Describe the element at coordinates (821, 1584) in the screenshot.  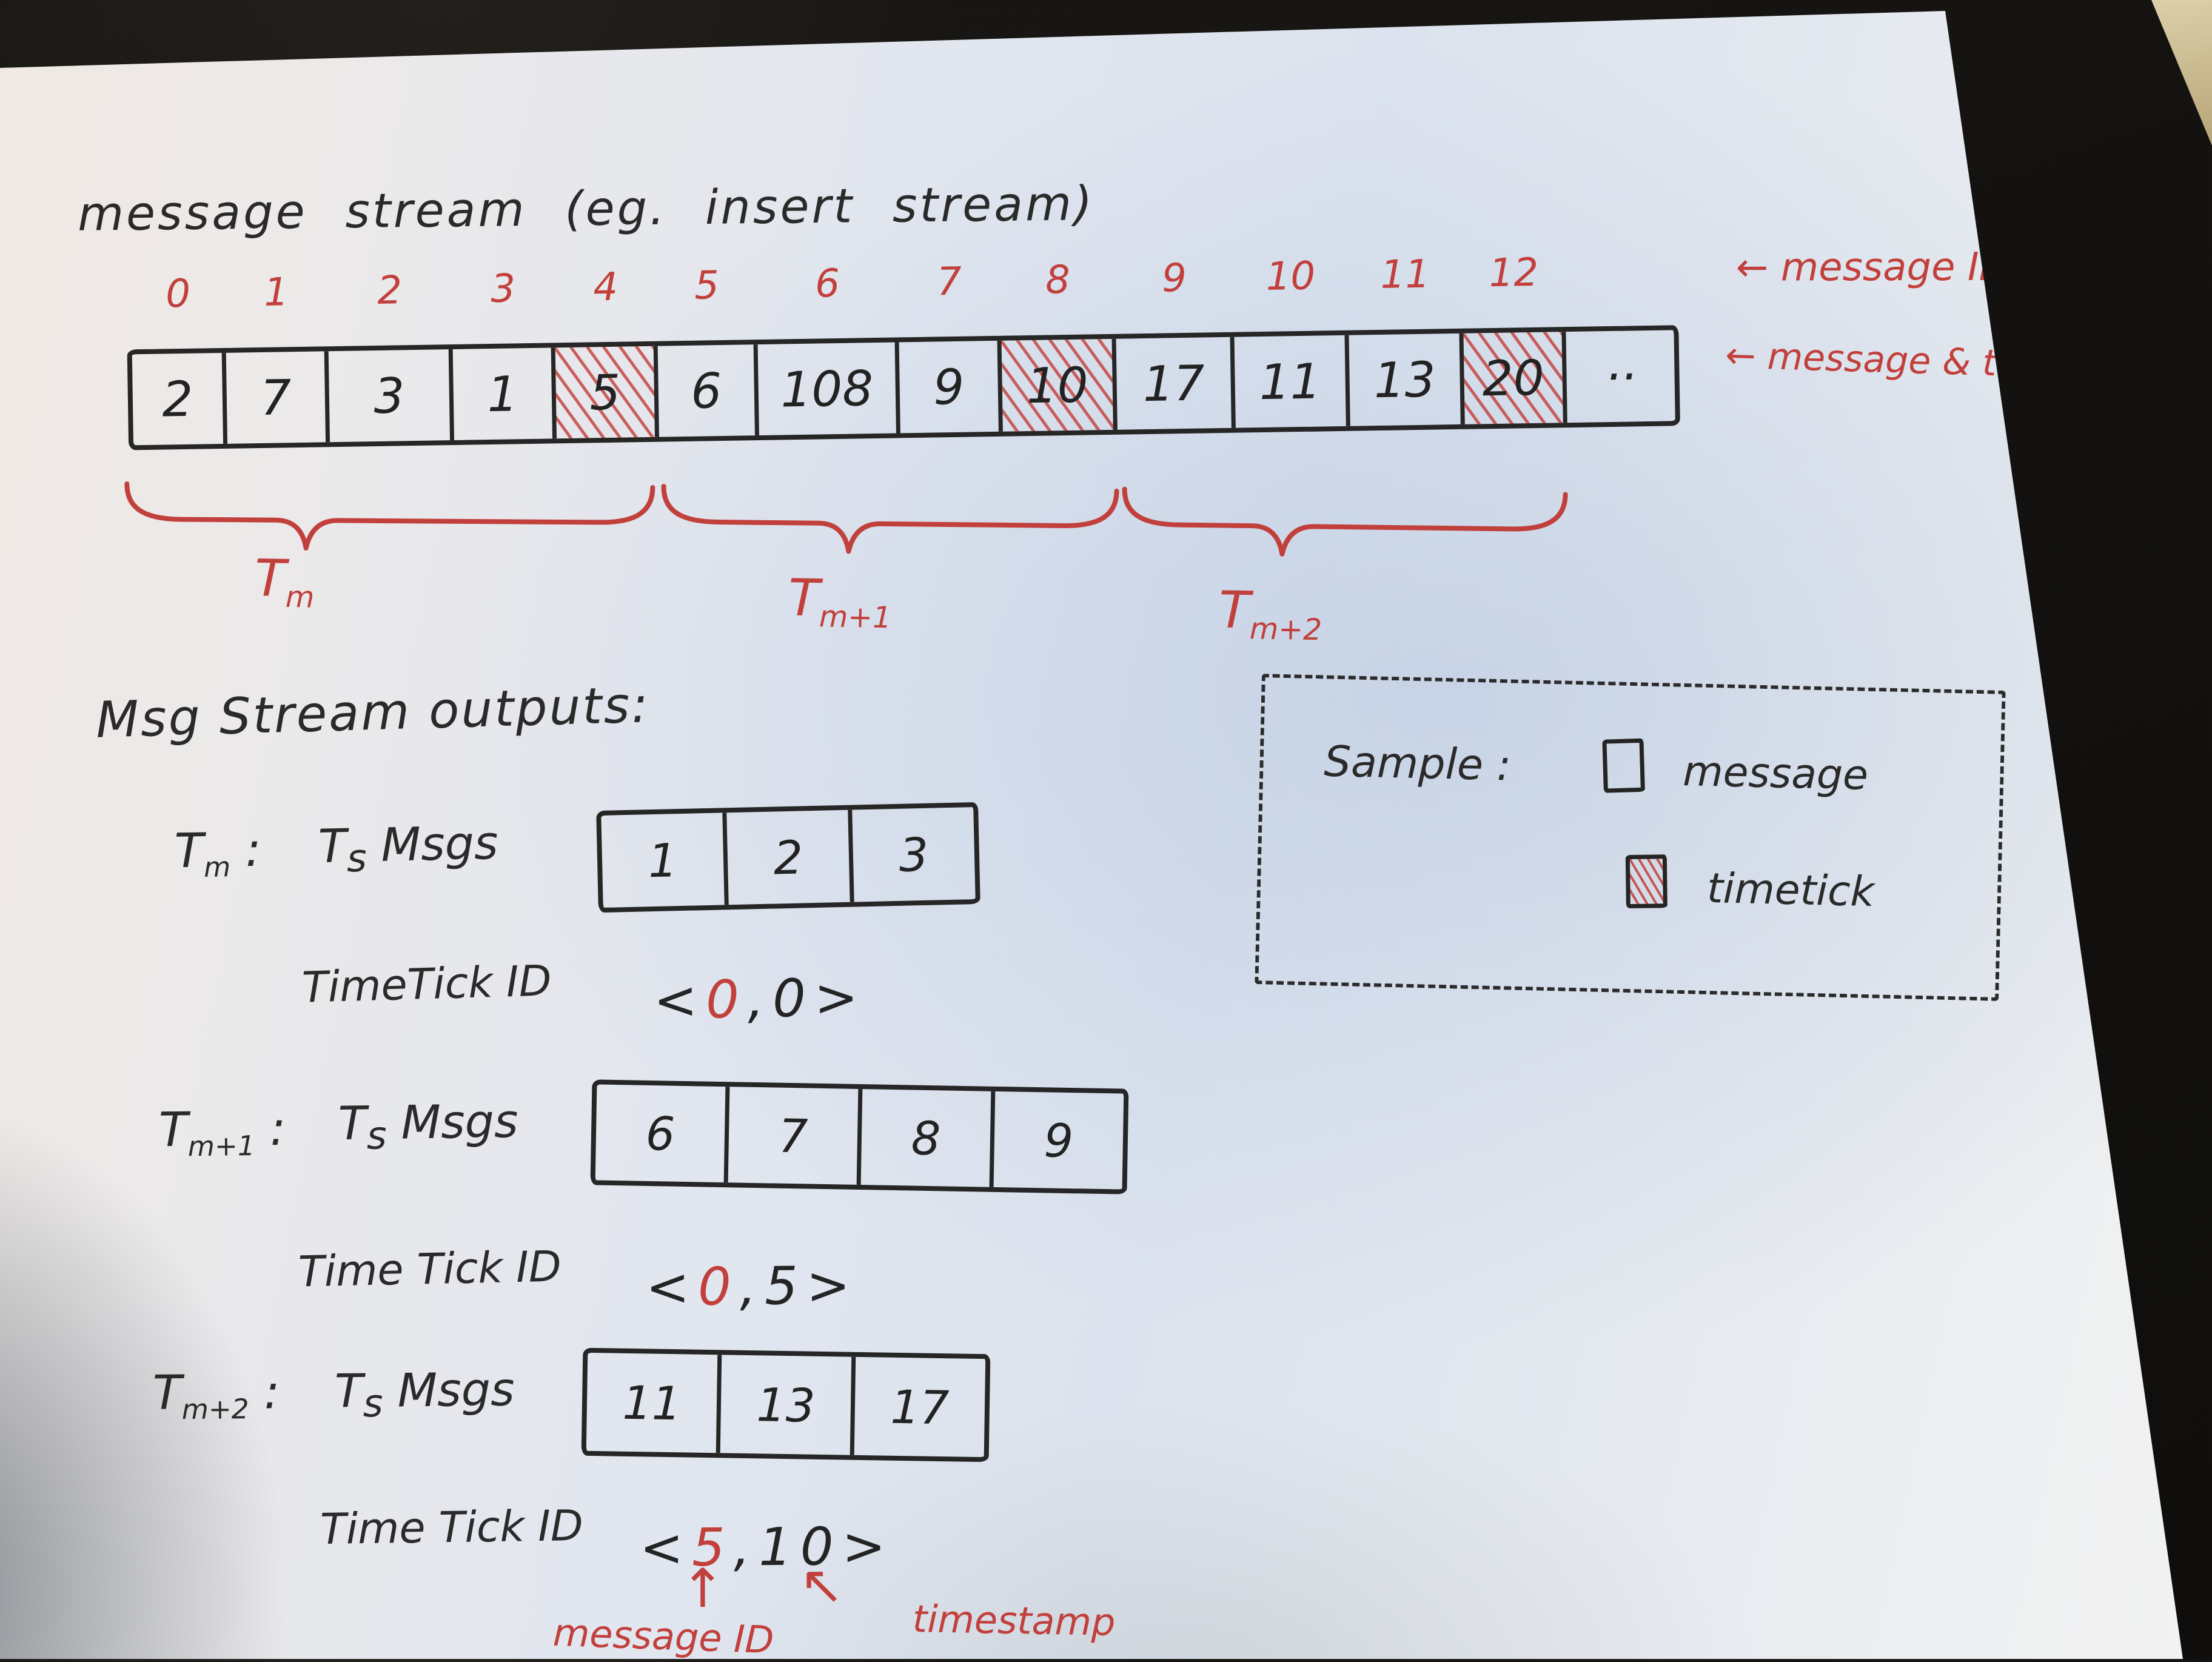
I see `up-left-arrow-icon: ↖` at that location.